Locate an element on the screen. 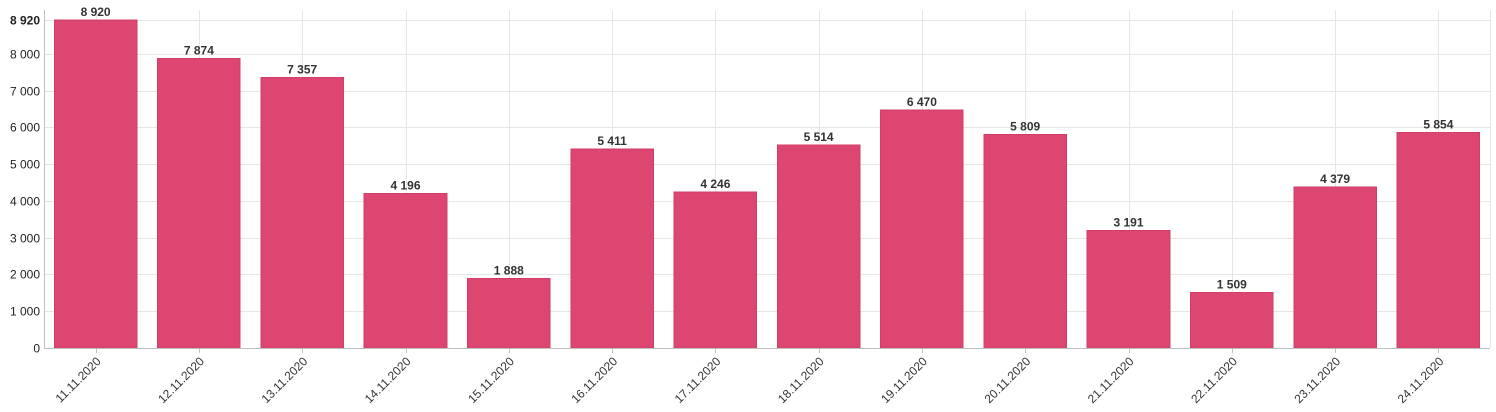 The height and width of the screenshot is (412, 1496). x-tick-label: 18.11.2020 is located at coordinates (801, 380).